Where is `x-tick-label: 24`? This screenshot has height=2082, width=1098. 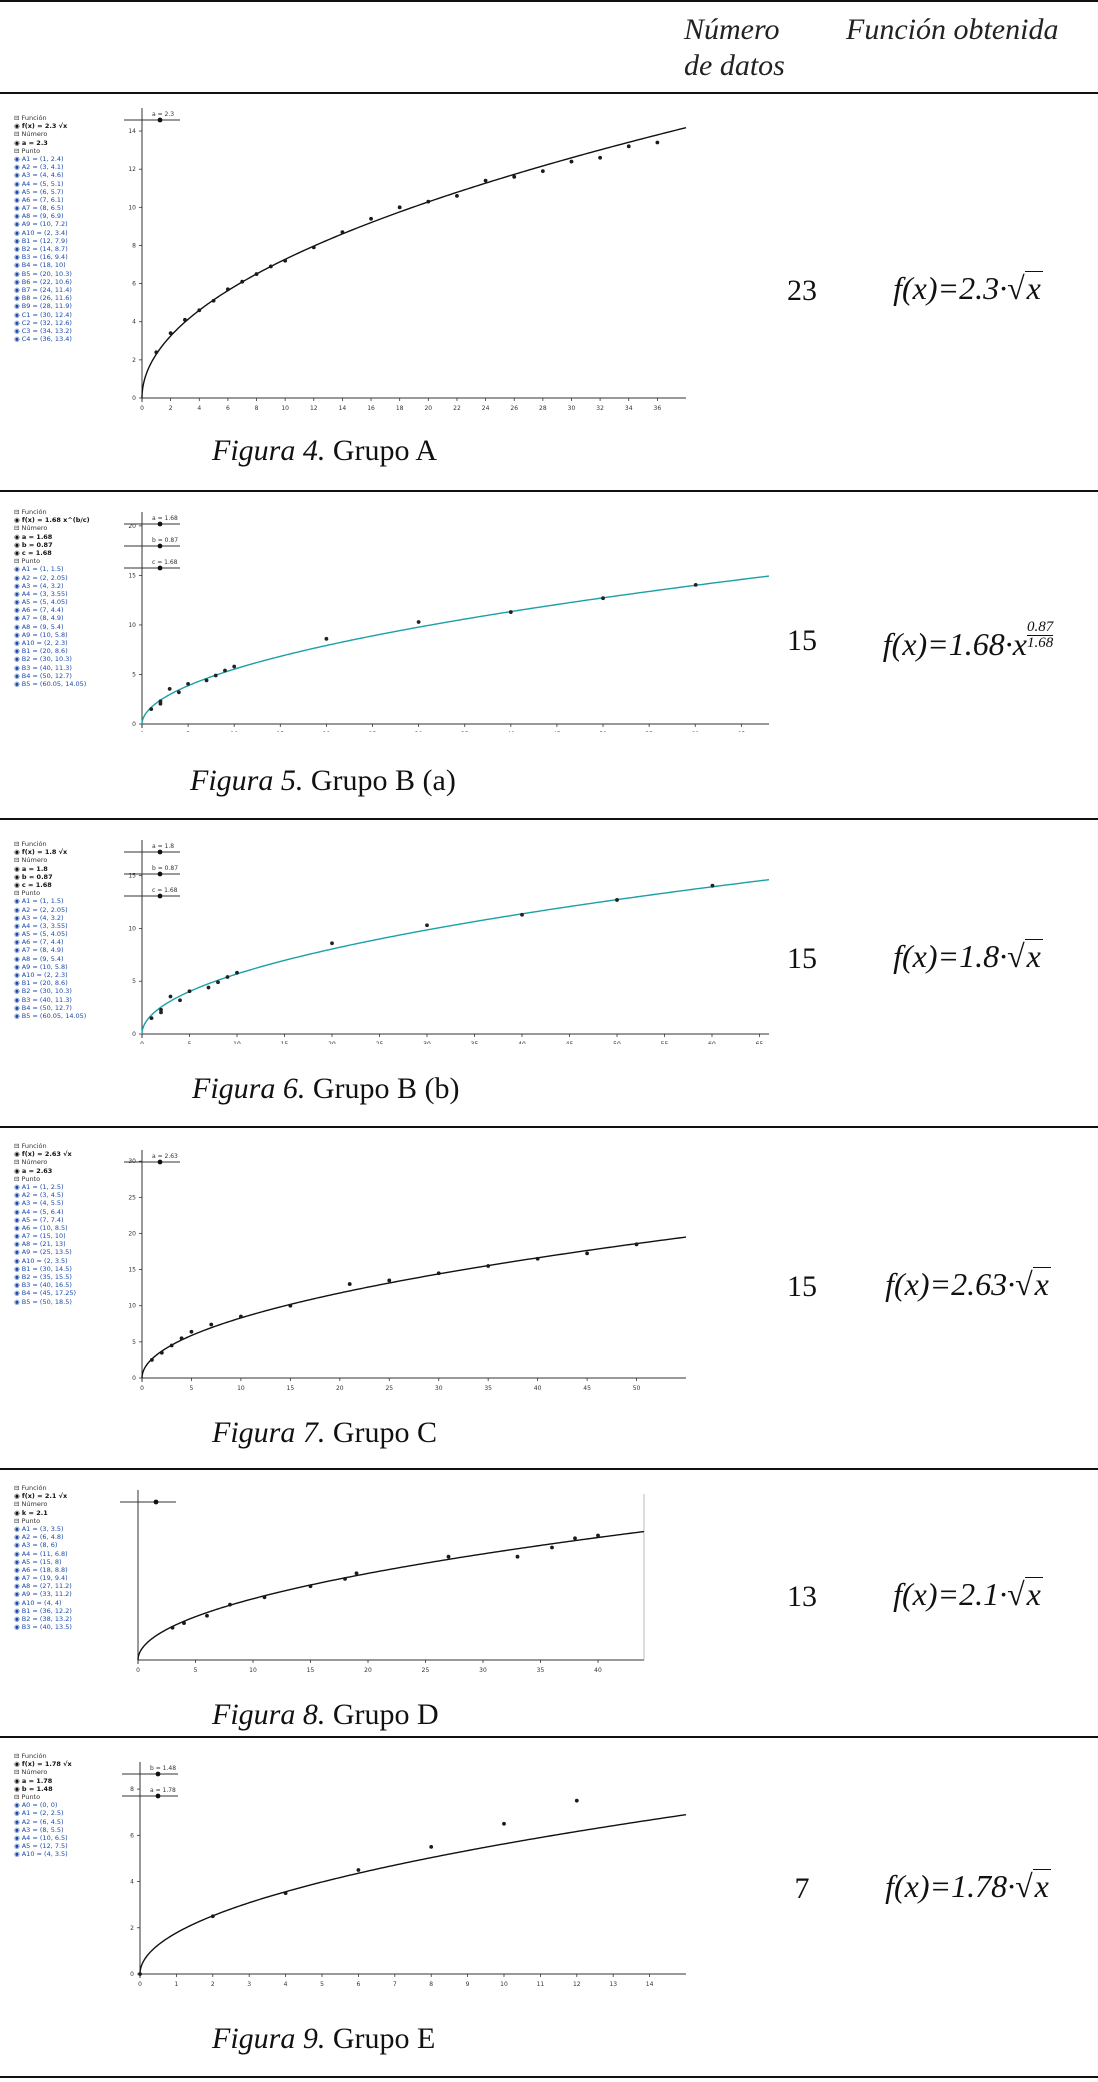
x-tick-label: 24 is located at coordinates (486, 408).